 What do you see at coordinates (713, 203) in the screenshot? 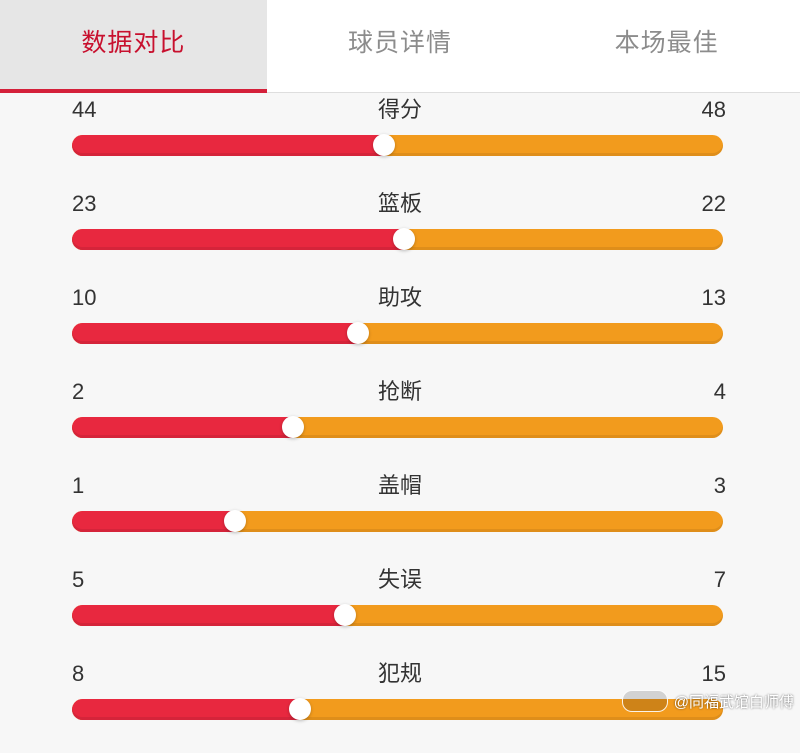
I see `stat-right-value: 22` at bounding box center [713, 203].